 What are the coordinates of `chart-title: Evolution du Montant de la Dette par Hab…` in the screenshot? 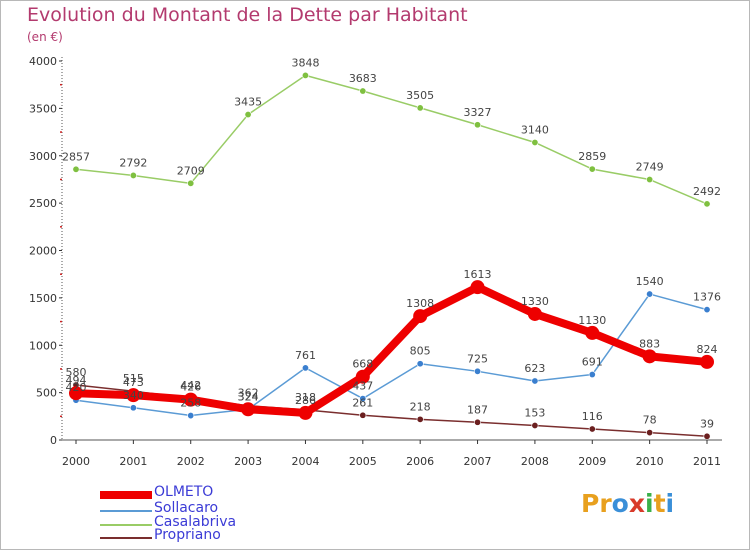 It's located at (247, 15).